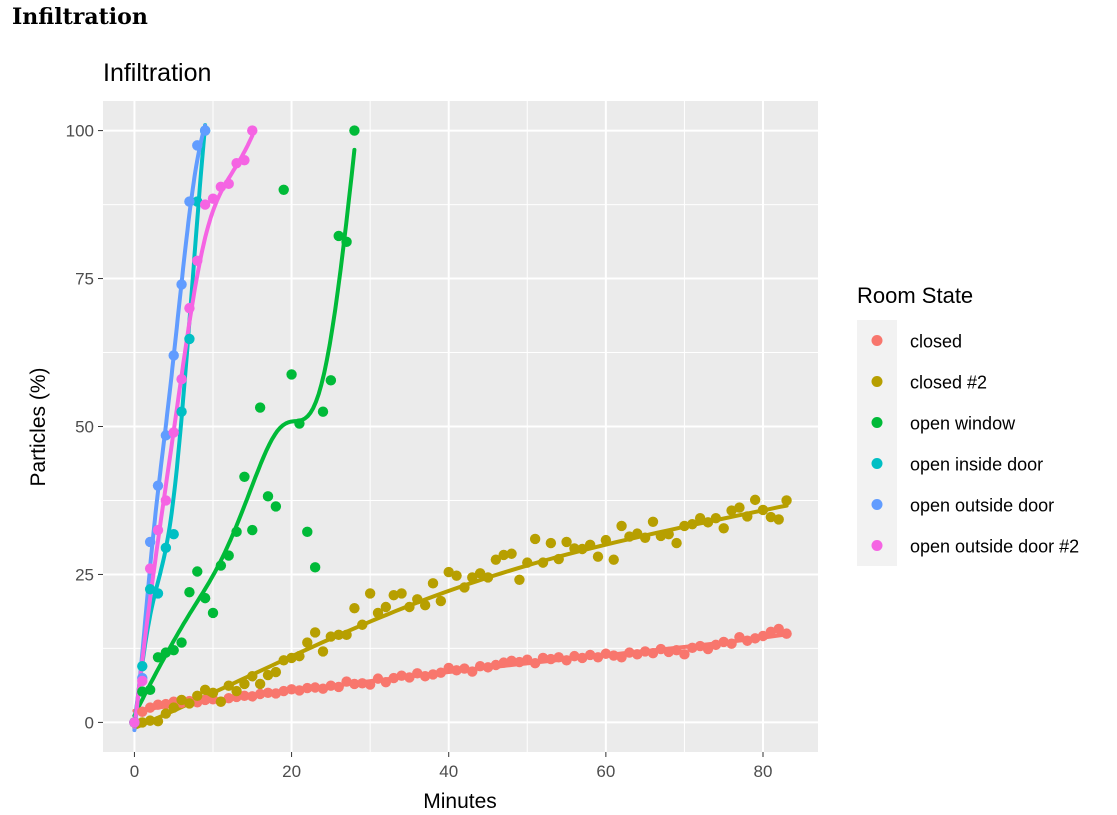  I want to click on y-tick-label: 75, so click(84, 279).